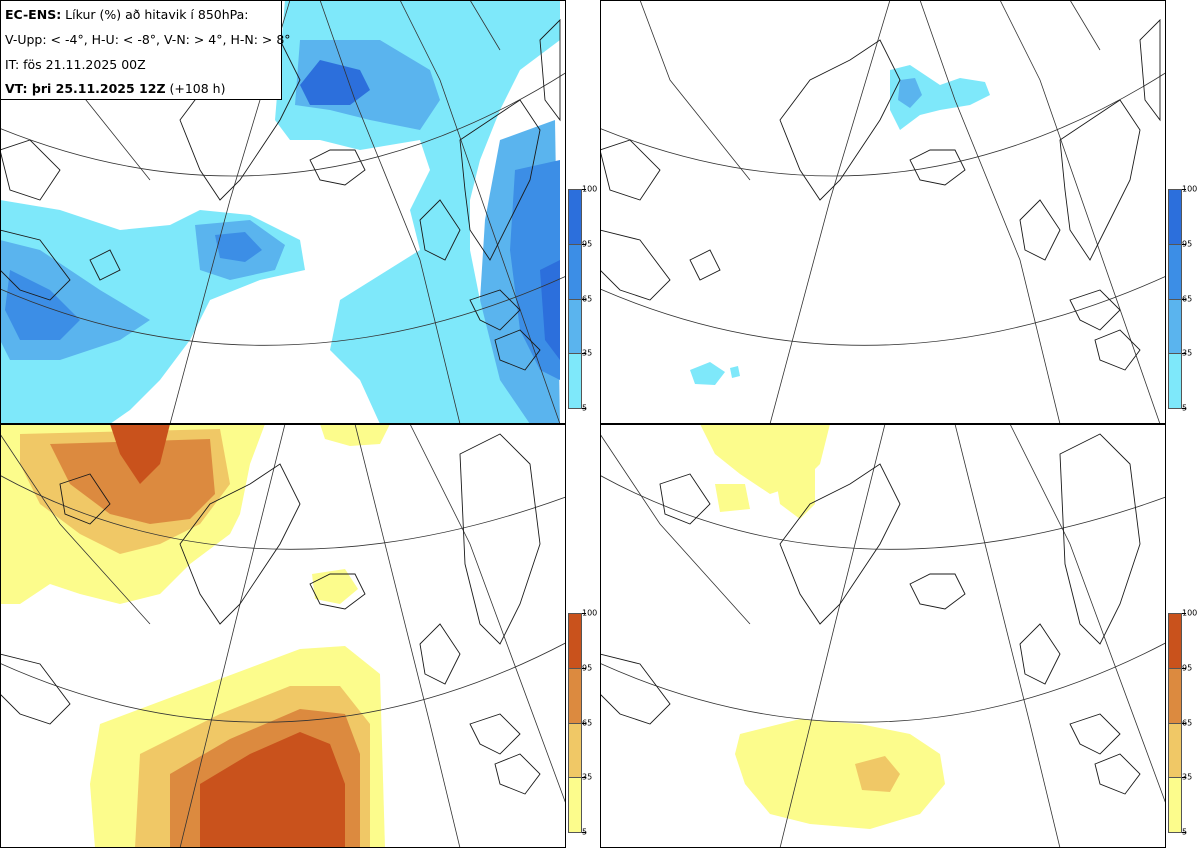  I want to click on colorbar-warm-bottom-right: 100 95 65 35 5, so click(1182, 723).